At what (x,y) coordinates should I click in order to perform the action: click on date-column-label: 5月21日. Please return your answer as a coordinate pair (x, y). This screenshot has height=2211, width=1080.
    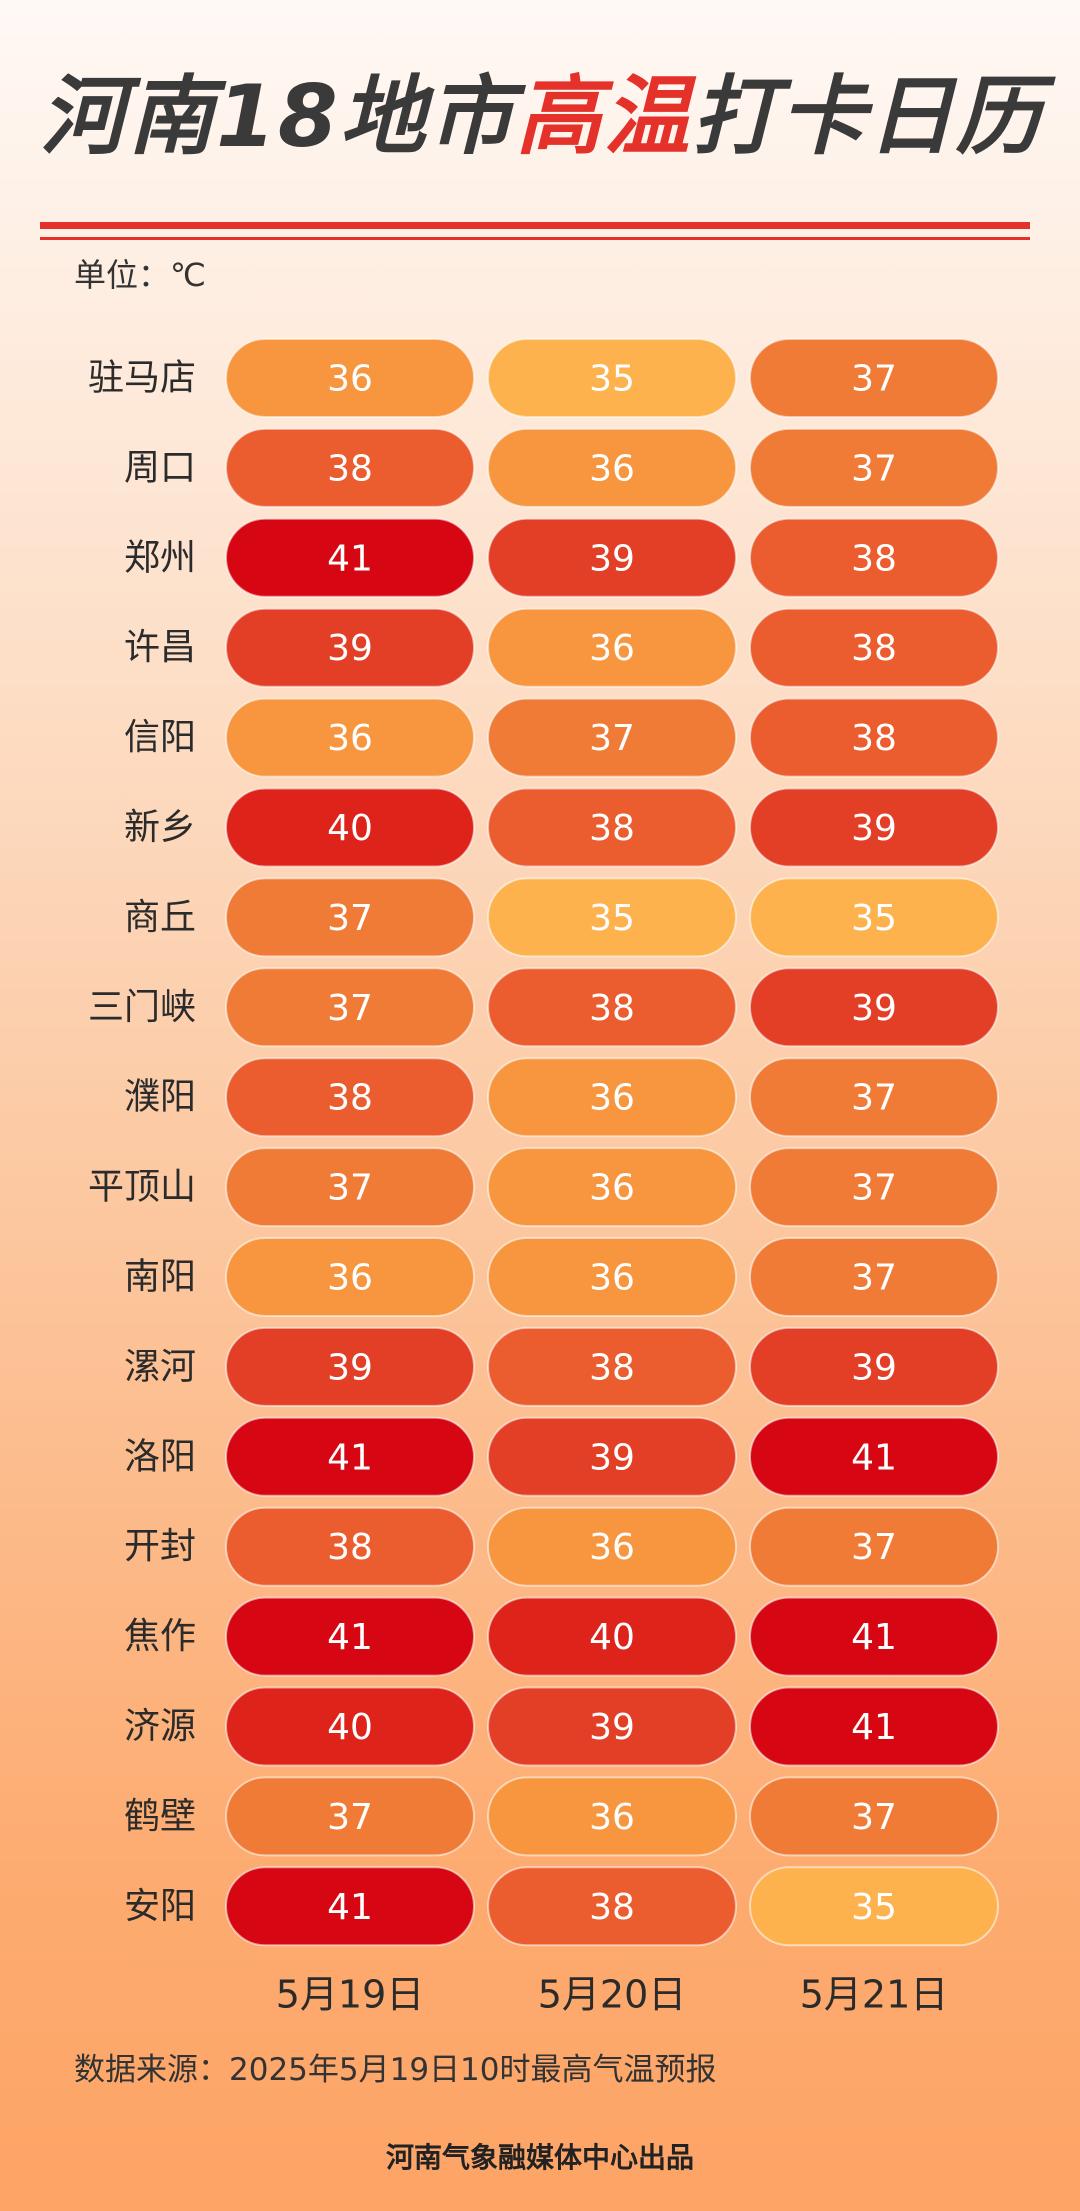
    Looking at the image, I should click on (874, 1994).